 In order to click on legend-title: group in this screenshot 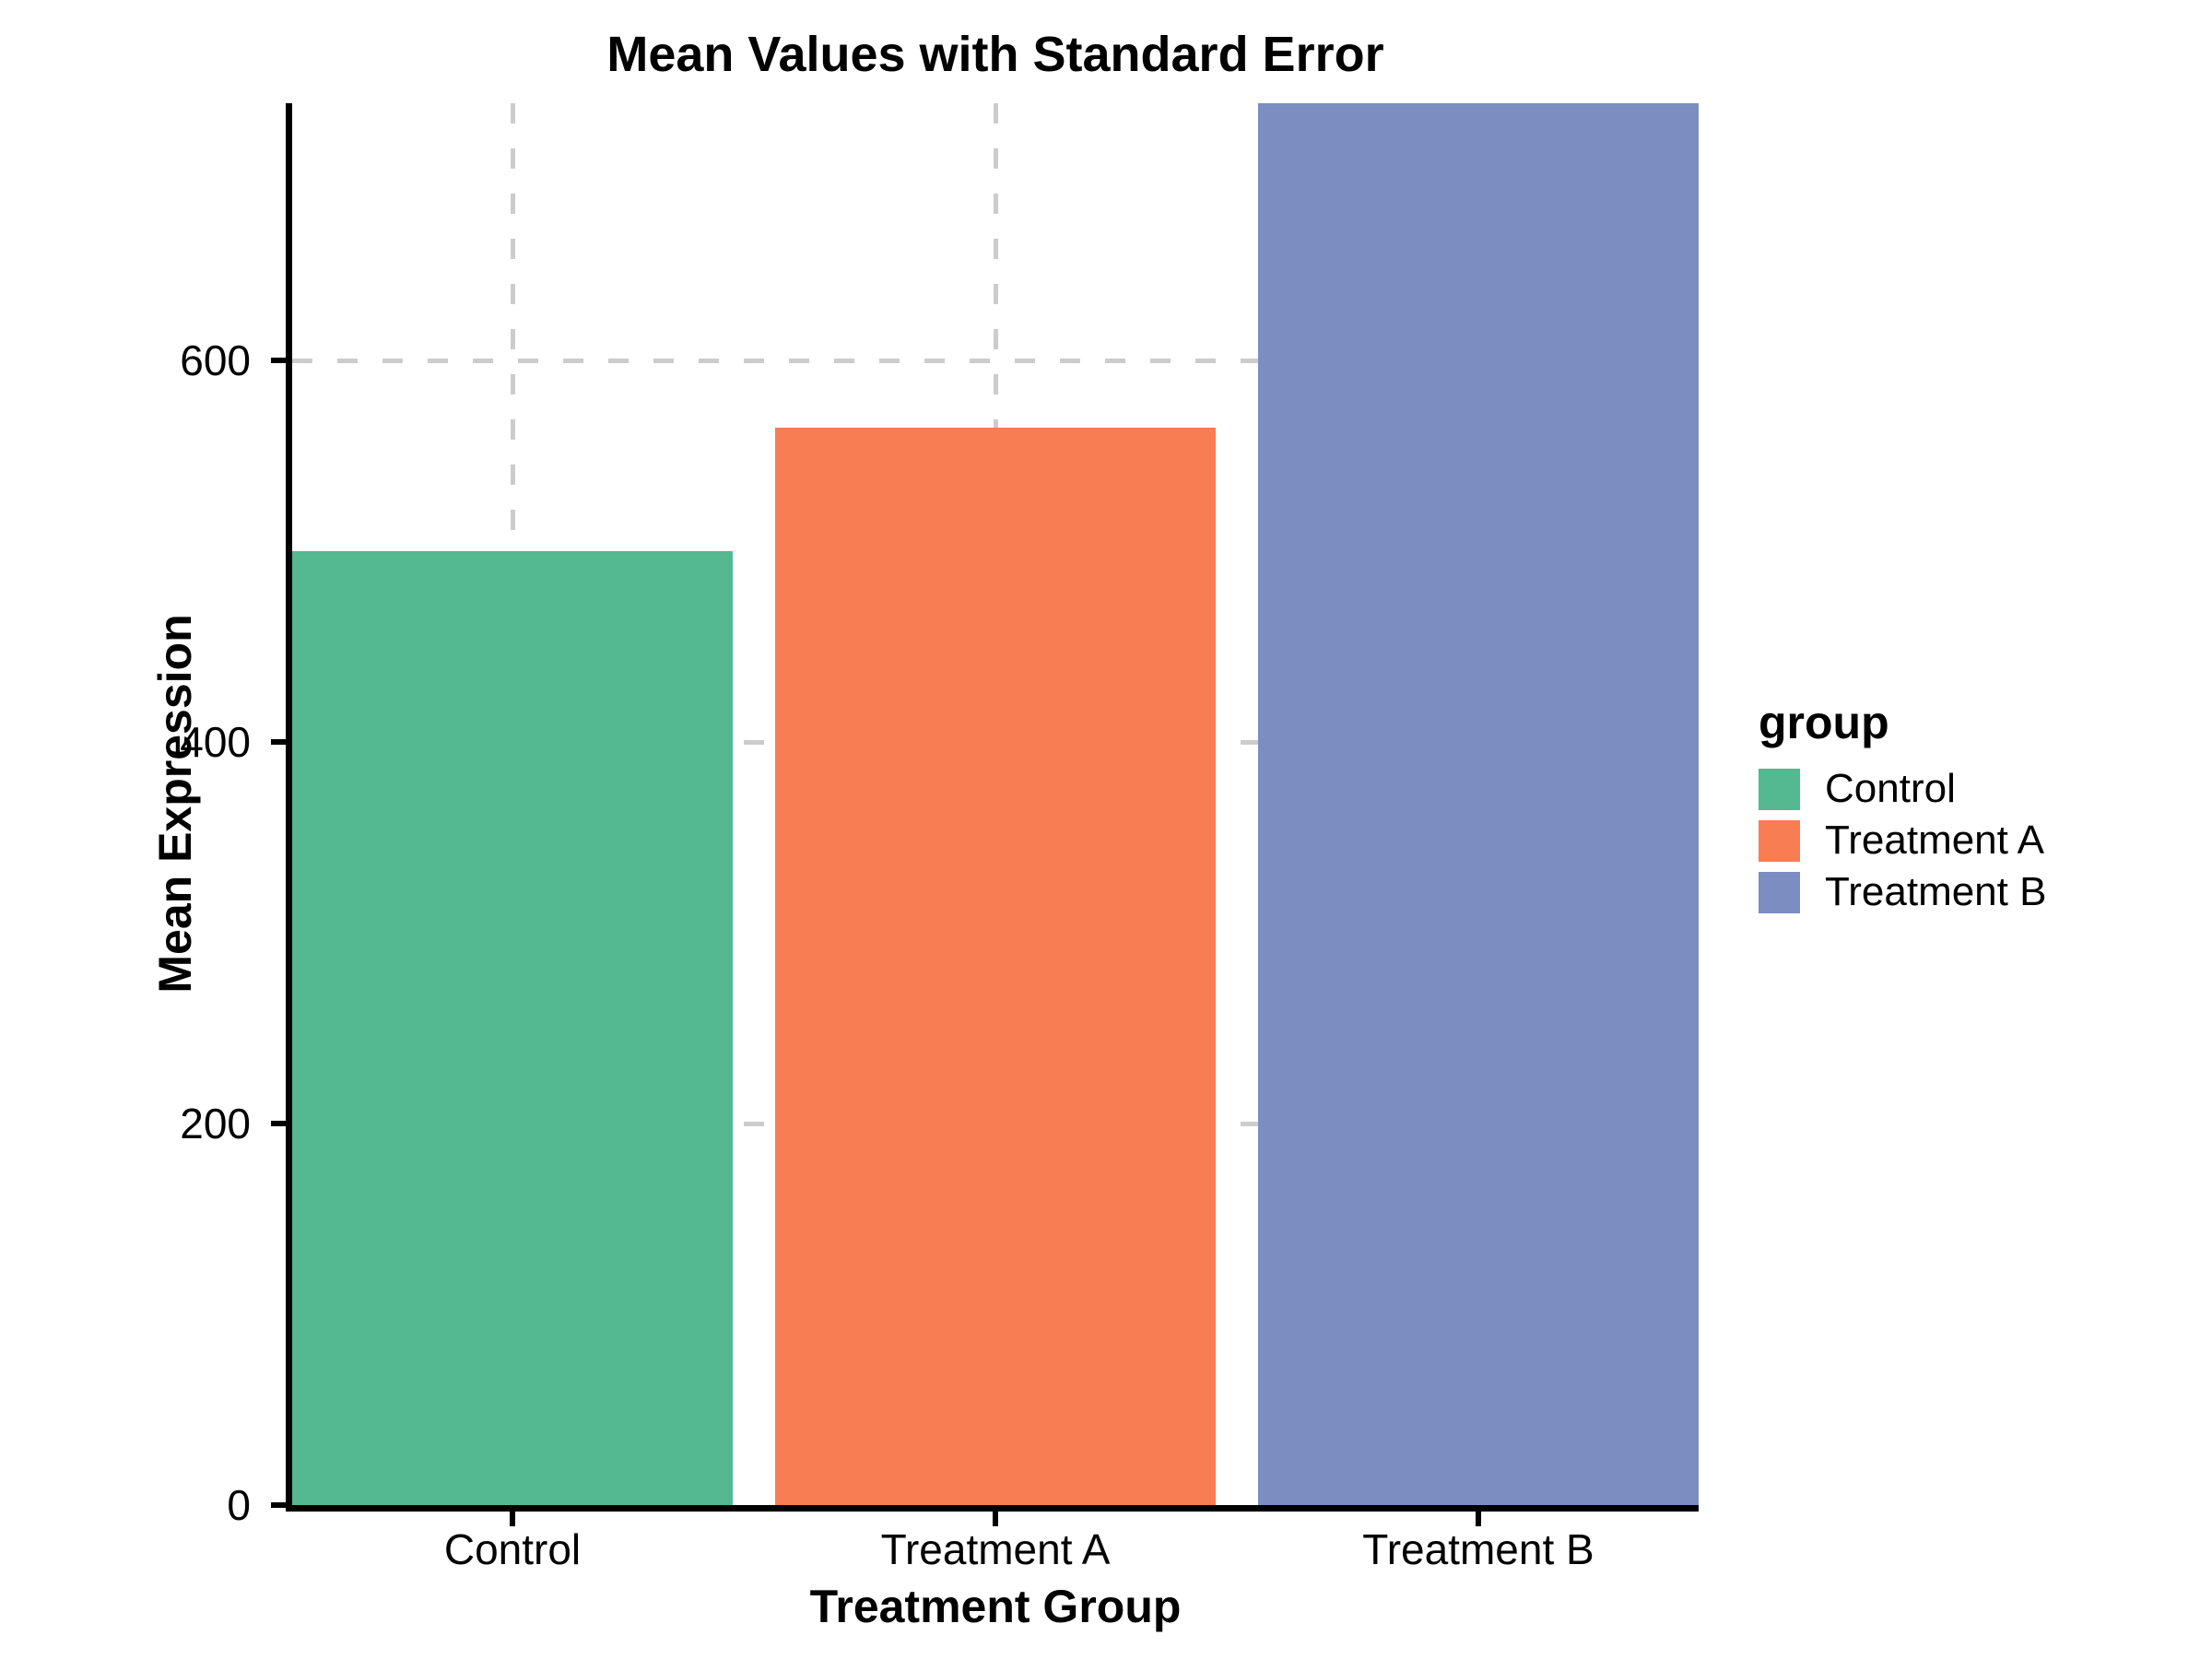, I will do `click(1824, 722)`.